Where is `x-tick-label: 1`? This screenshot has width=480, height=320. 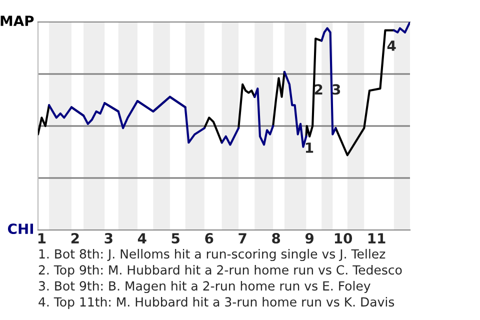 x-tick-label: 1 is located at coordinates (42, 238).